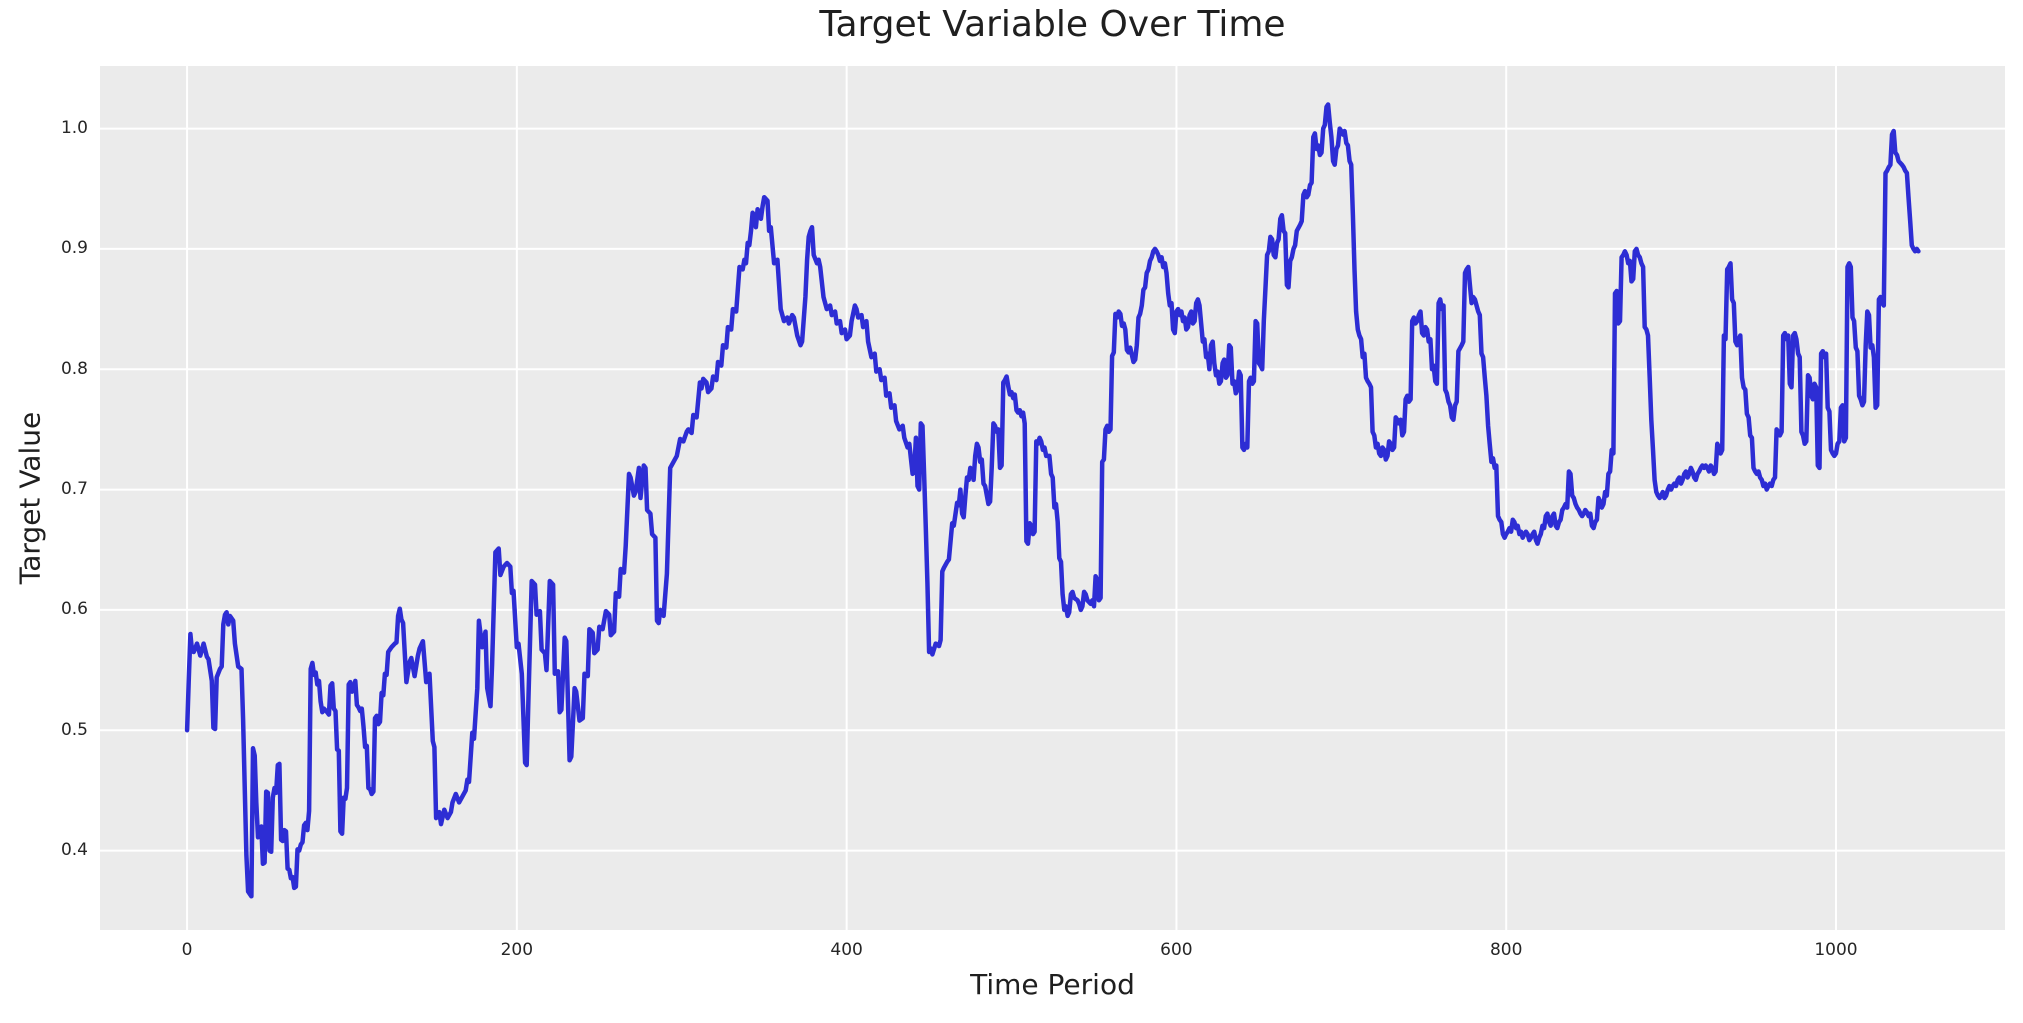  What do you see at coordinates (74, 128) in the screenshot?
I see `y-tick-label: 1.0` at bounding box center [74, 128].